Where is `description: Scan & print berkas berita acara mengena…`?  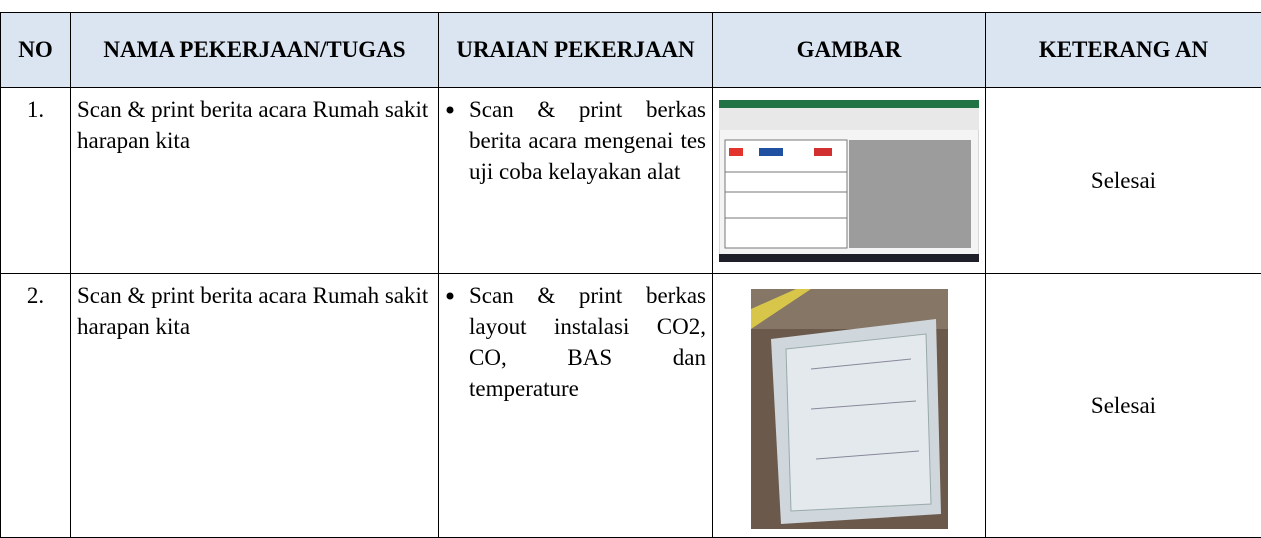 description: Scan & print berkas berita acara mengena… is located at coordinates (576, 181).